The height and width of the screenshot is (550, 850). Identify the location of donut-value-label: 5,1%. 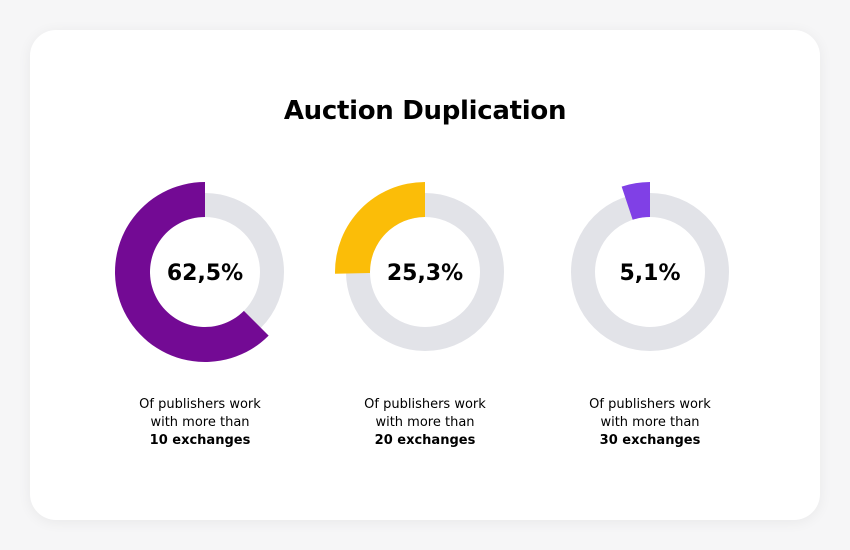
(649, 273).